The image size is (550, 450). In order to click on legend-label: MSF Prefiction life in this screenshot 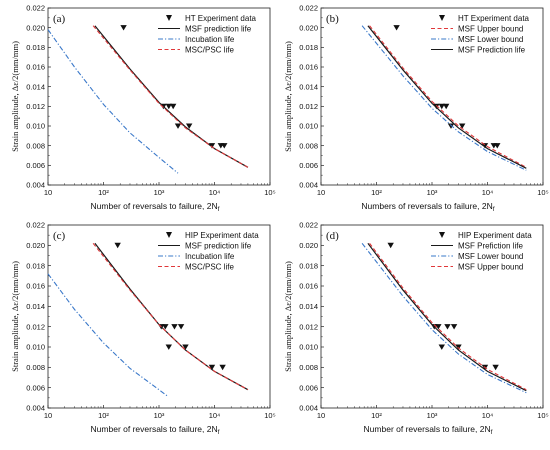, I will do `click(490, 245)`.